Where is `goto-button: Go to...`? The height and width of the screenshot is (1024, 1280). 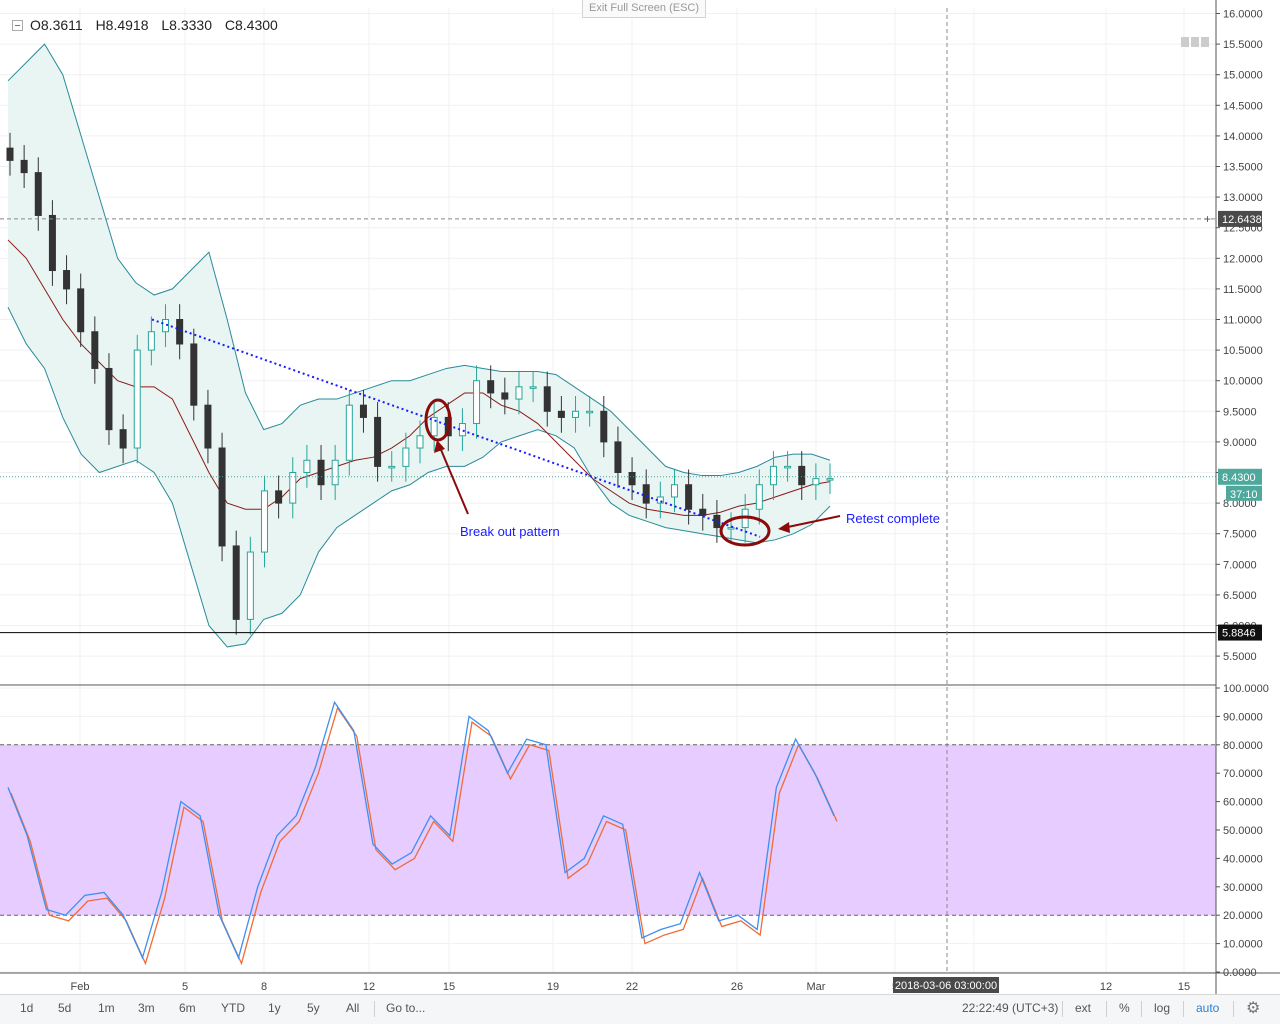
goto-button: Go to... is located at coordinates (406, 1008).